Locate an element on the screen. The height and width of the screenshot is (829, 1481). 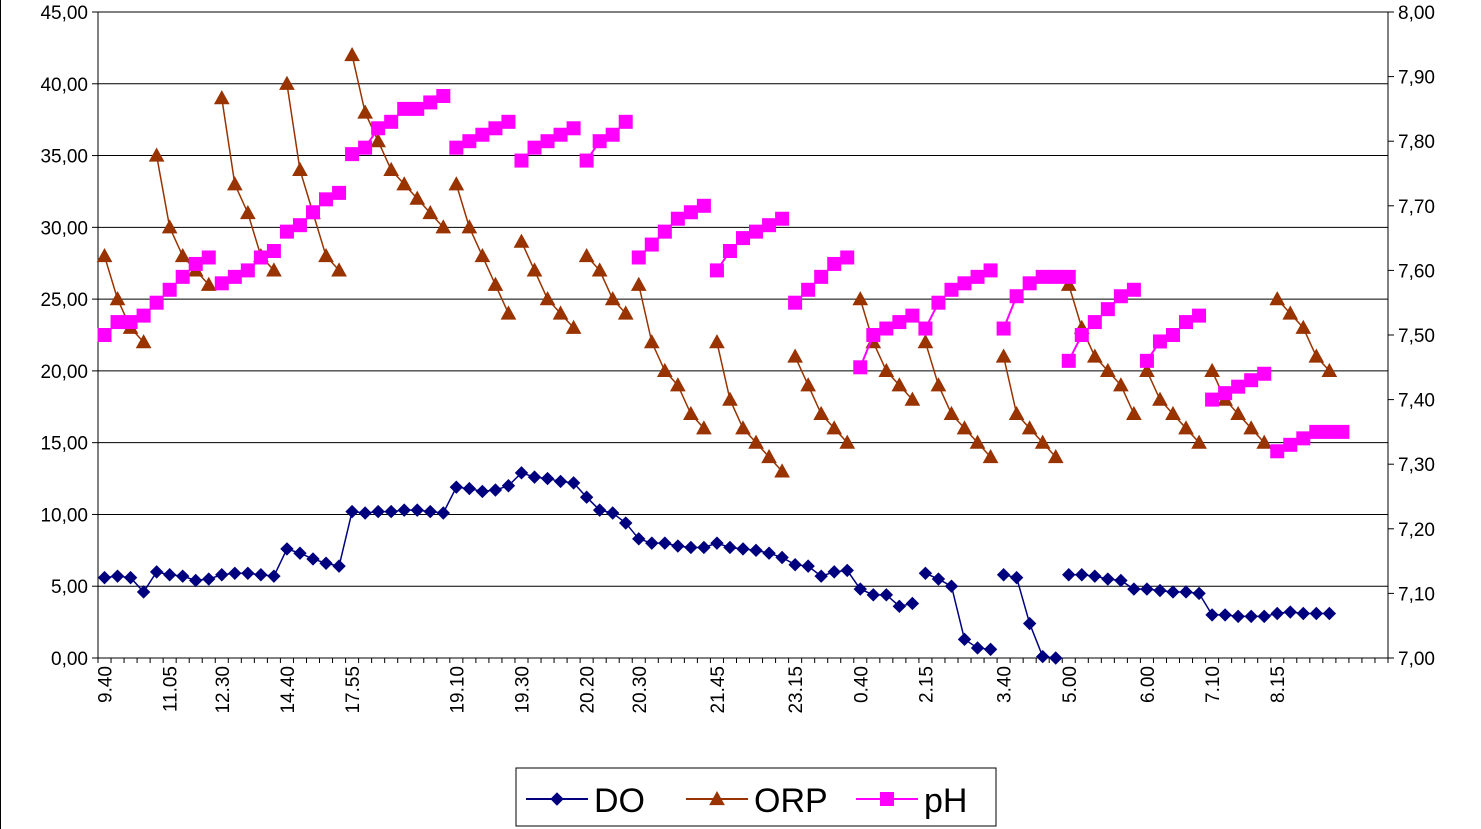
x-tick-label: 14.40 is located at coordinates (288, 690).